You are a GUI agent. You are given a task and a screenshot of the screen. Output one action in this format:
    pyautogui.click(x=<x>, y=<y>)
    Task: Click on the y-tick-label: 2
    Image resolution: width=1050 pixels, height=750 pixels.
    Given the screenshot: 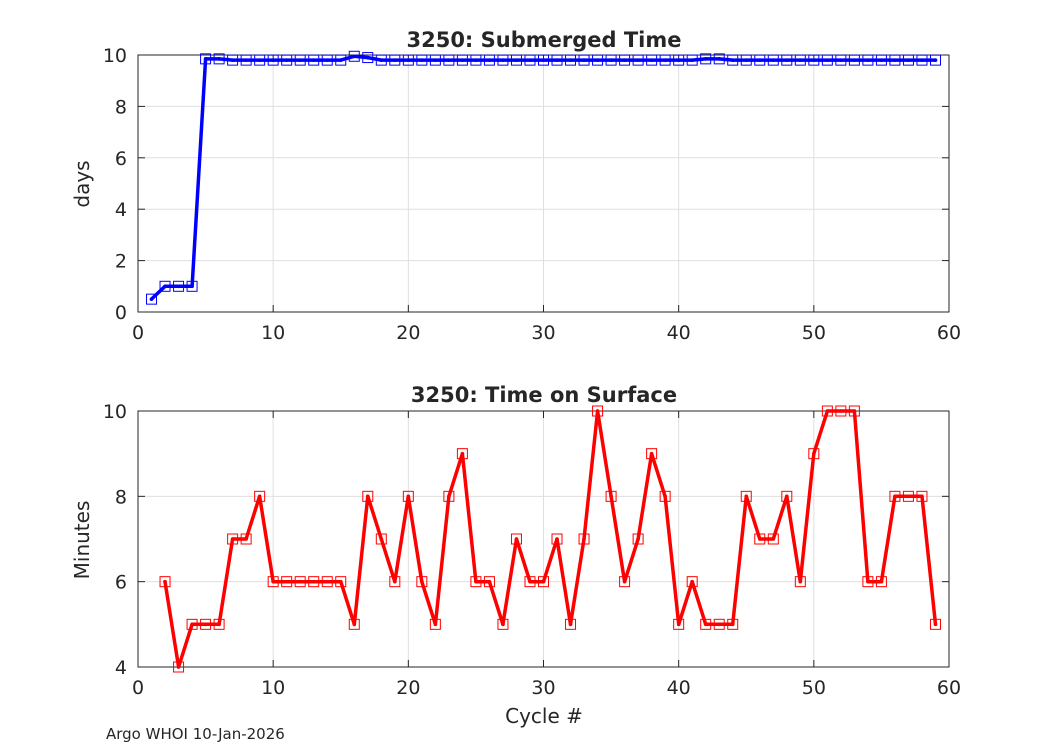 What is the action you would take?
    pyautogui.click(x=121, y=262)
    